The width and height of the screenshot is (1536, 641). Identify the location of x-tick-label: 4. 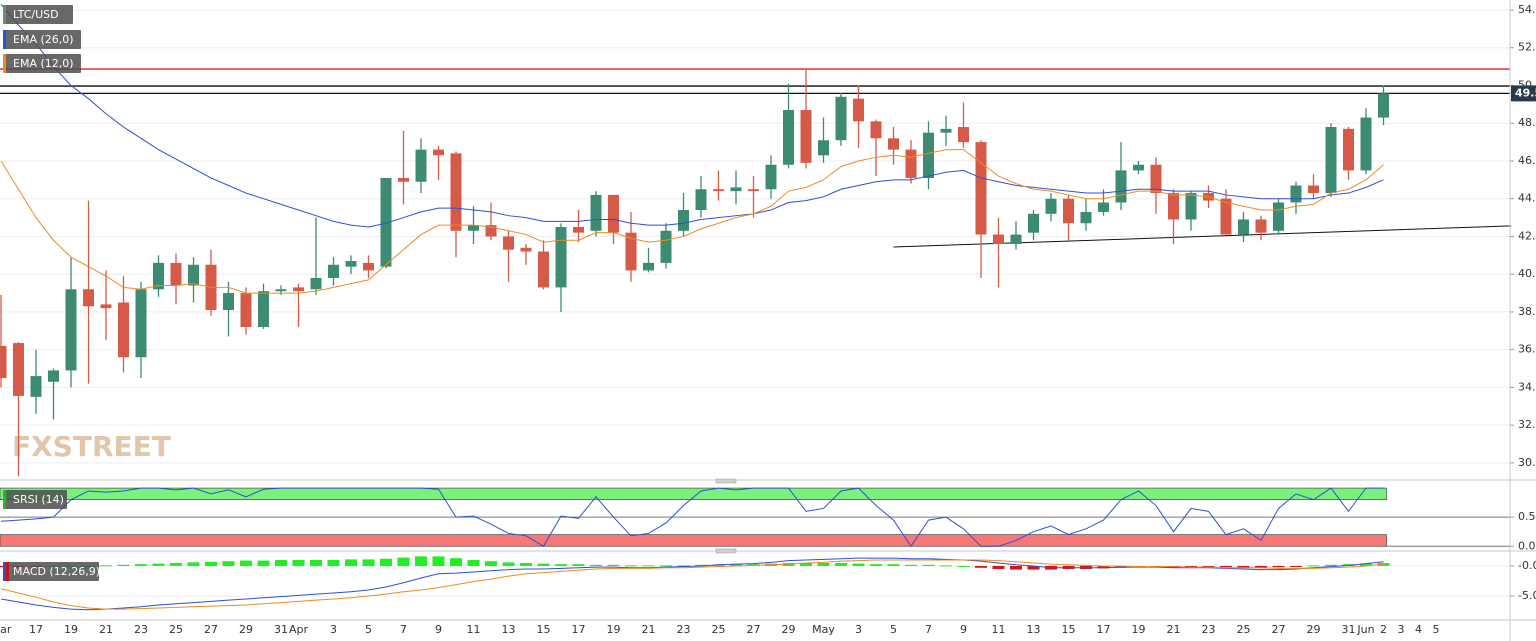
(1418, 629).